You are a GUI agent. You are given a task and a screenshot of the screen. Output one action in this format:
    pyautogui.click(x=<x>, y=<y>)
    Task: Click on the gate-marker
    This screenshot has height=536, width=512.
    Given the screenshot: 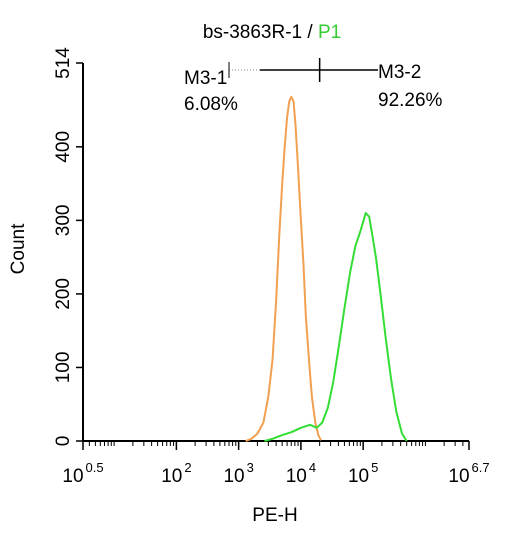 What is the action you would take?
    pyautogui.click(x=303, y=70)
    